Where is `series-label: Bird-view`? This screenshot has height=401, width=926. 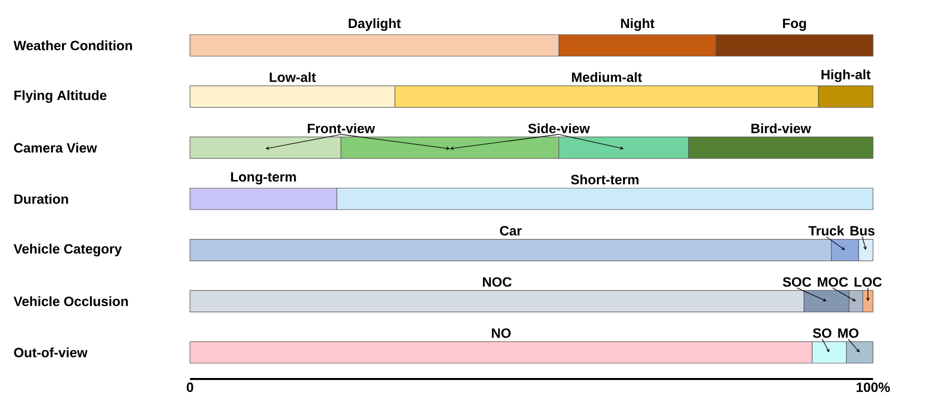 series-label: Bird-view is located at coordinates (781, 128).